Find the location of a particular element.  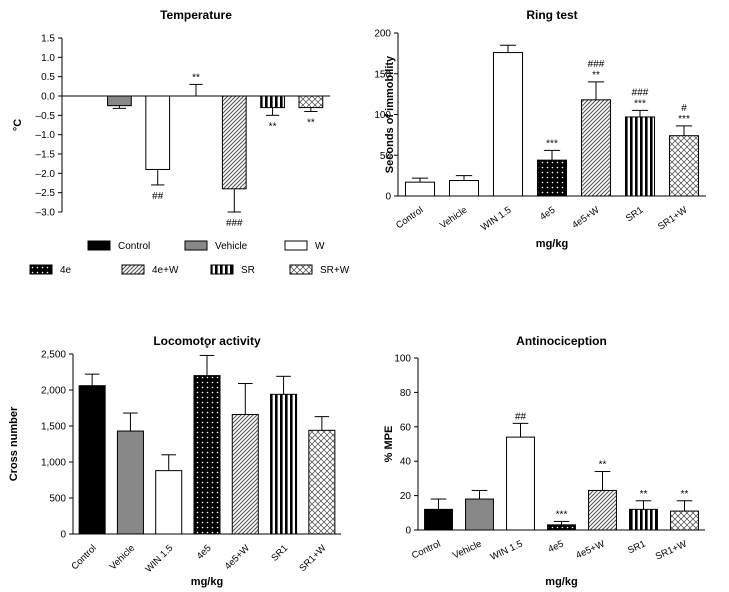

significance-label-sr1: ### is located at coordinates (640, 92).